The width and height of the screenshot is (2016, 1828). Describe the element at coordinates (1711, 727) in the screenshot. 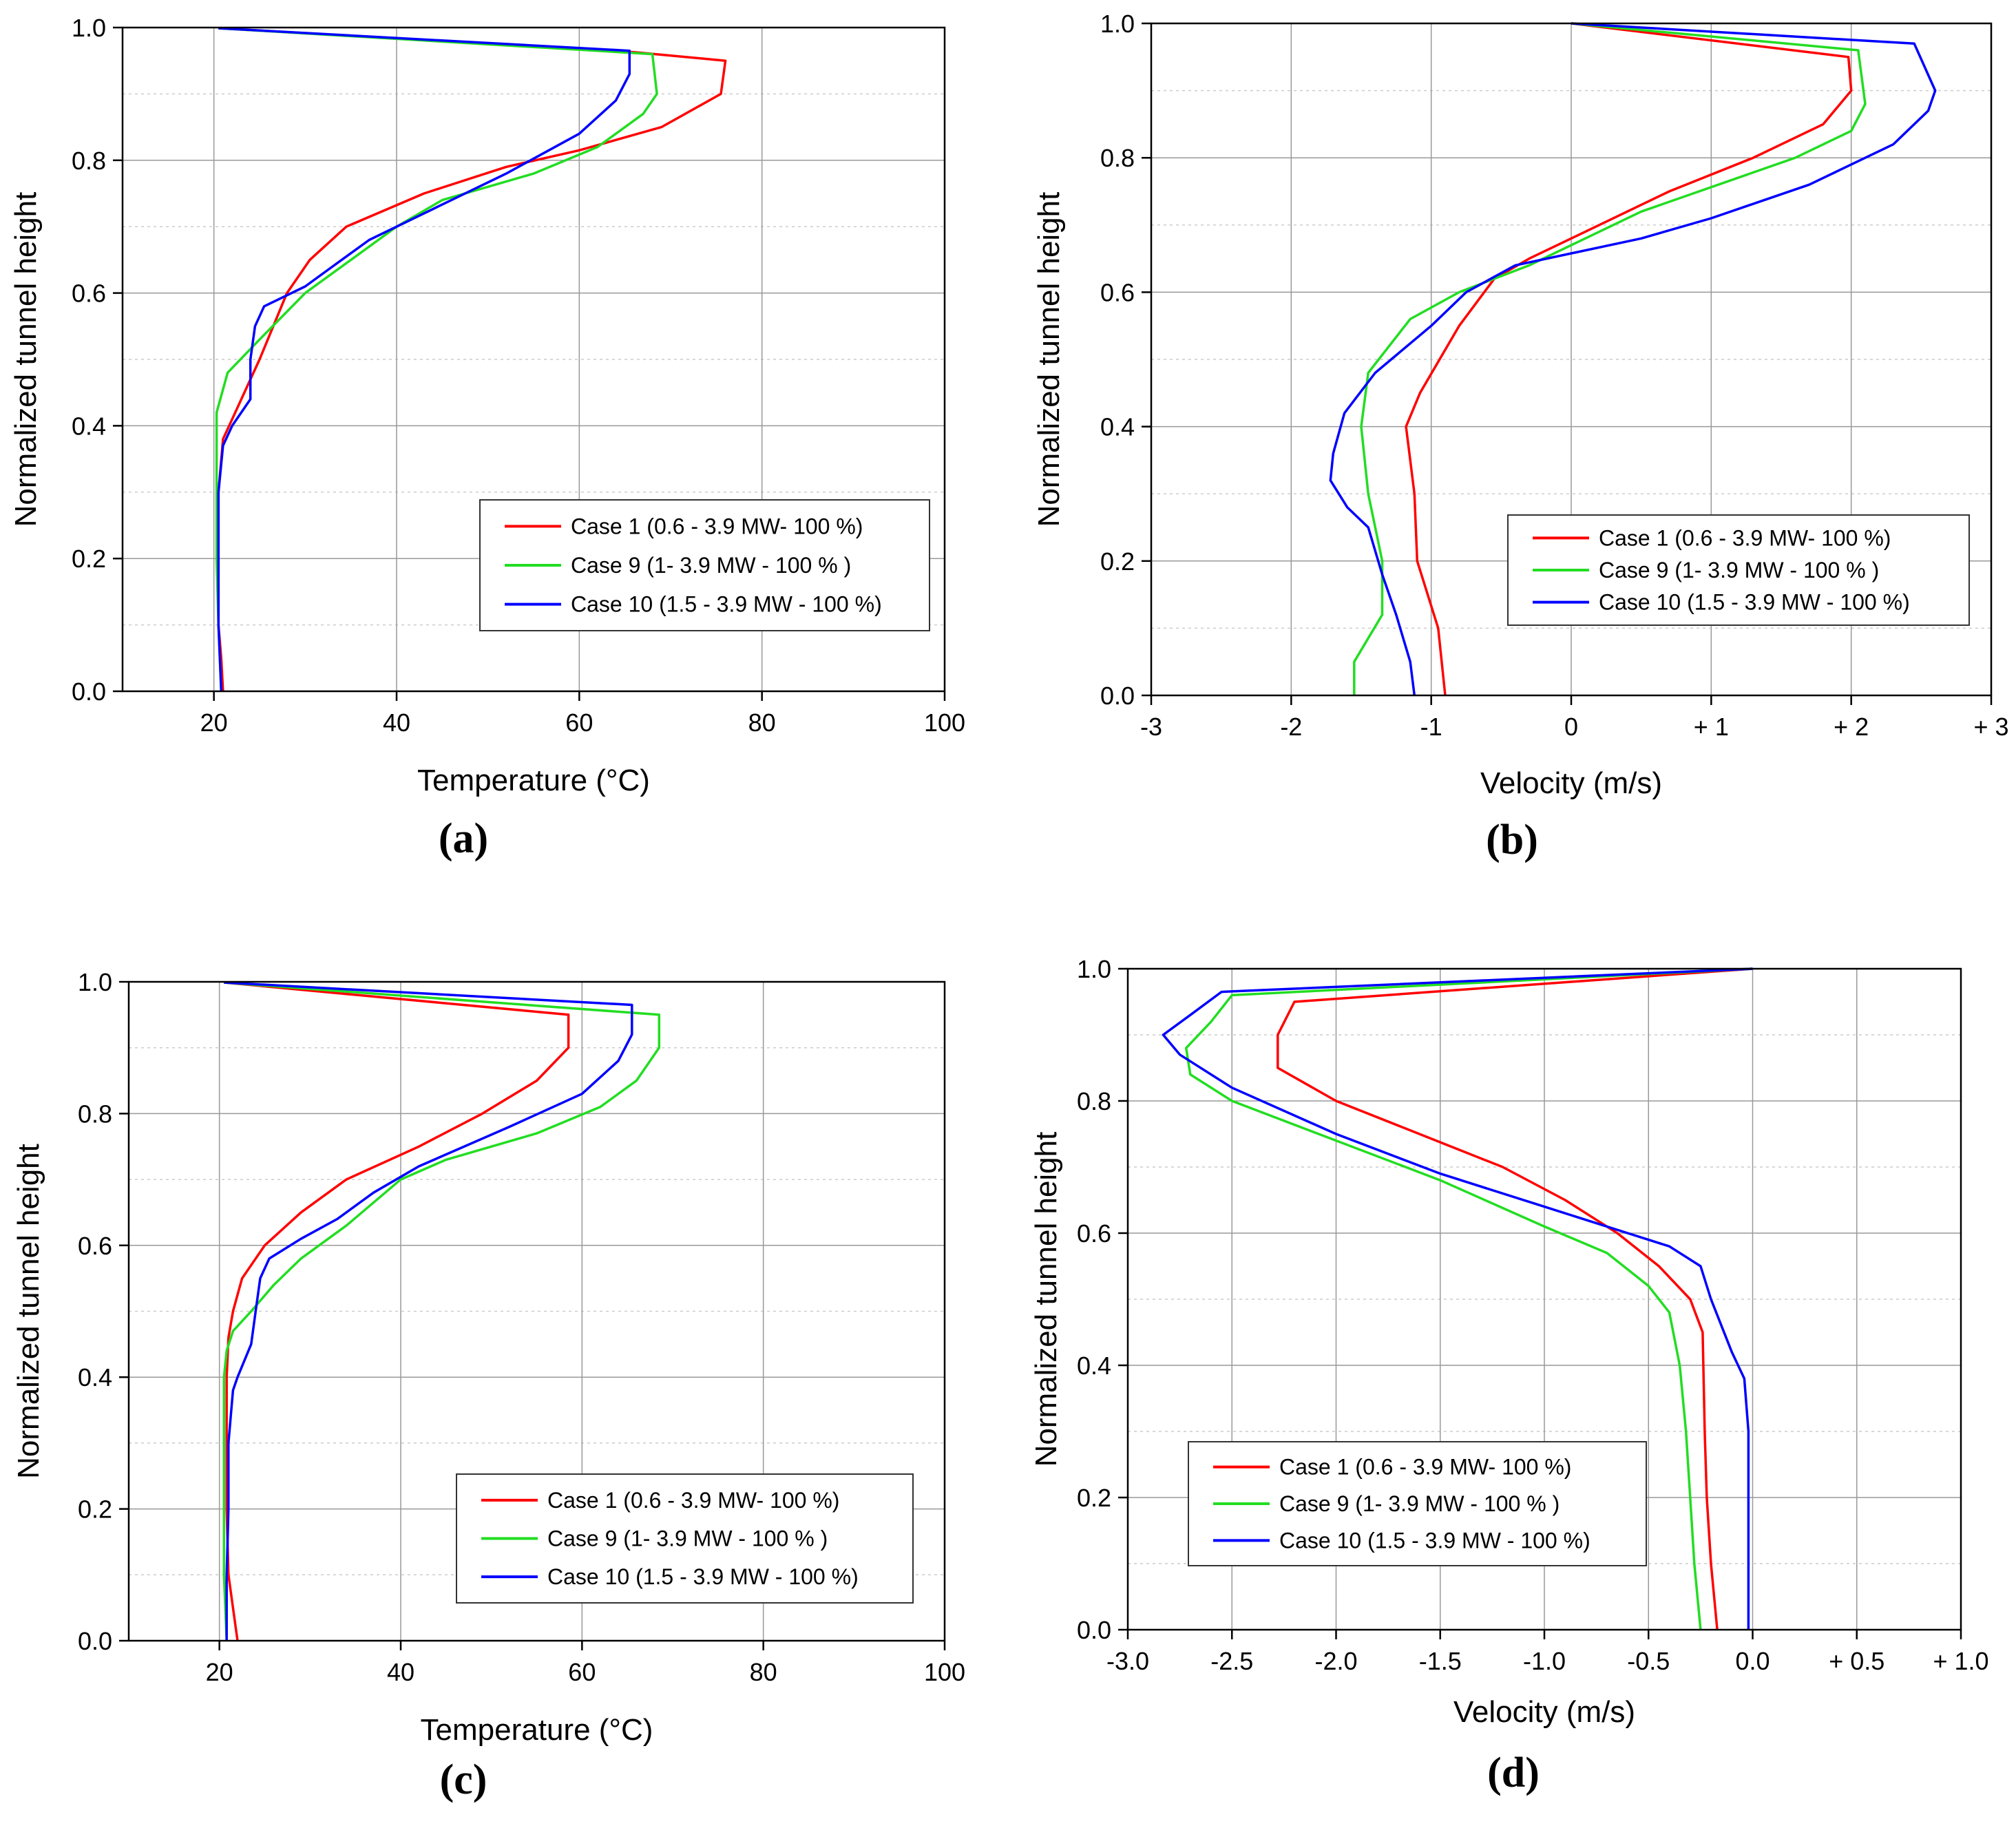

I see `x-tick-label: + 1` at that location.